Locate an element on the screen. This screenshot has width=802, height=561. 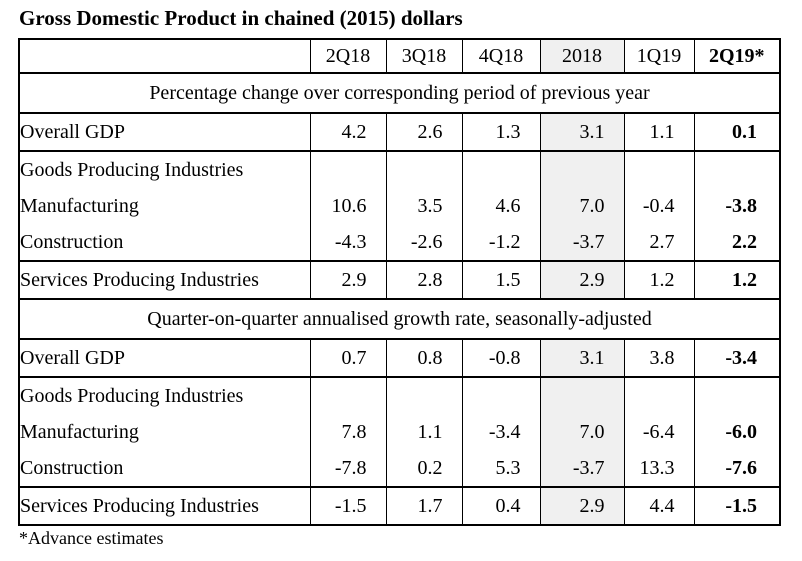
table-row: Construction -7.8 0.2 5.3 -3.7 13.3 -7.6 is located at coordinates (399, 468).